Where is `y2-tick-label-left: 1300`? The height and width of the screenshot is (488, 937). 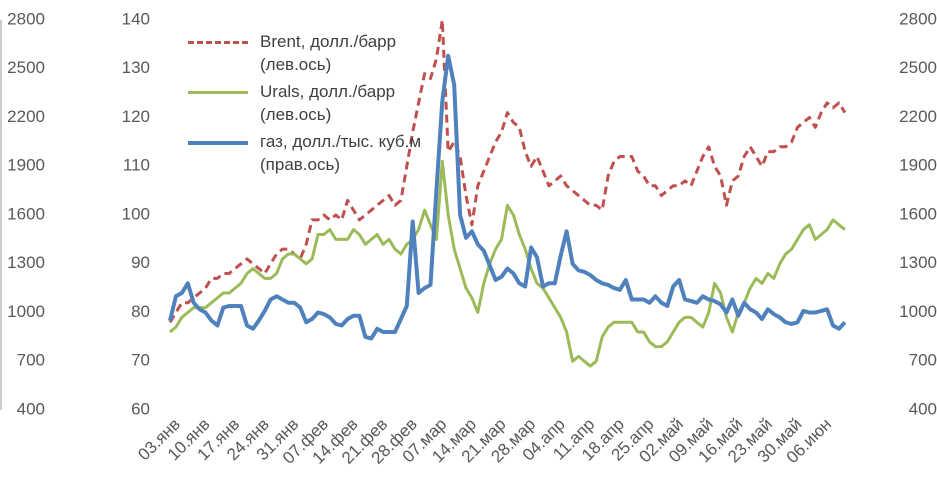 y2-tick-label-left: 1300 is located at coordinates (26, 262).